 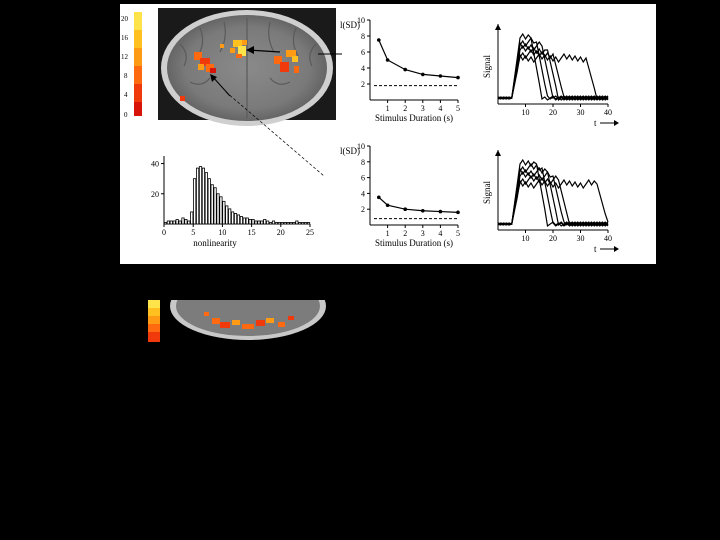 I want to click on colorbar-tick: 8, so click(x=126, y=76).